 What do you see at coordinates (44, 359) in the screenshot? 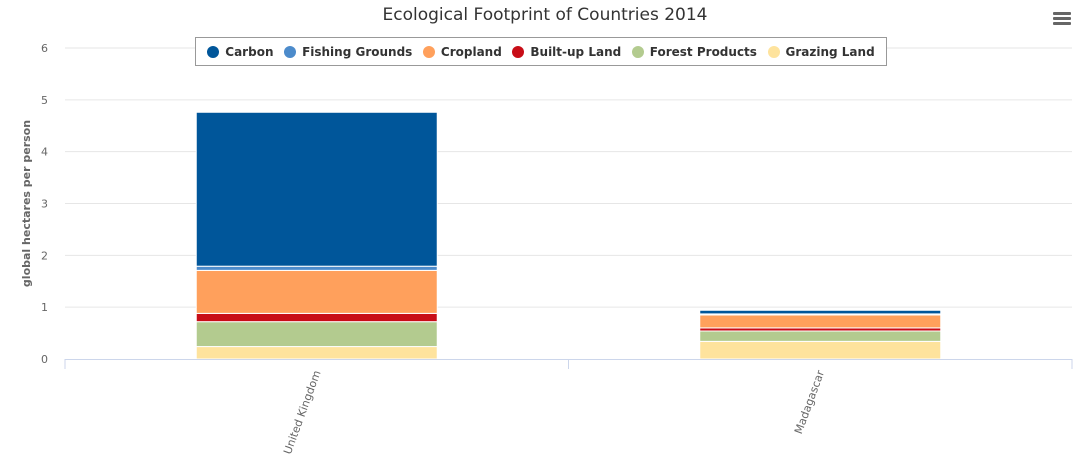
I see `y-tick-label: 0` at bounding box center [44, 359].